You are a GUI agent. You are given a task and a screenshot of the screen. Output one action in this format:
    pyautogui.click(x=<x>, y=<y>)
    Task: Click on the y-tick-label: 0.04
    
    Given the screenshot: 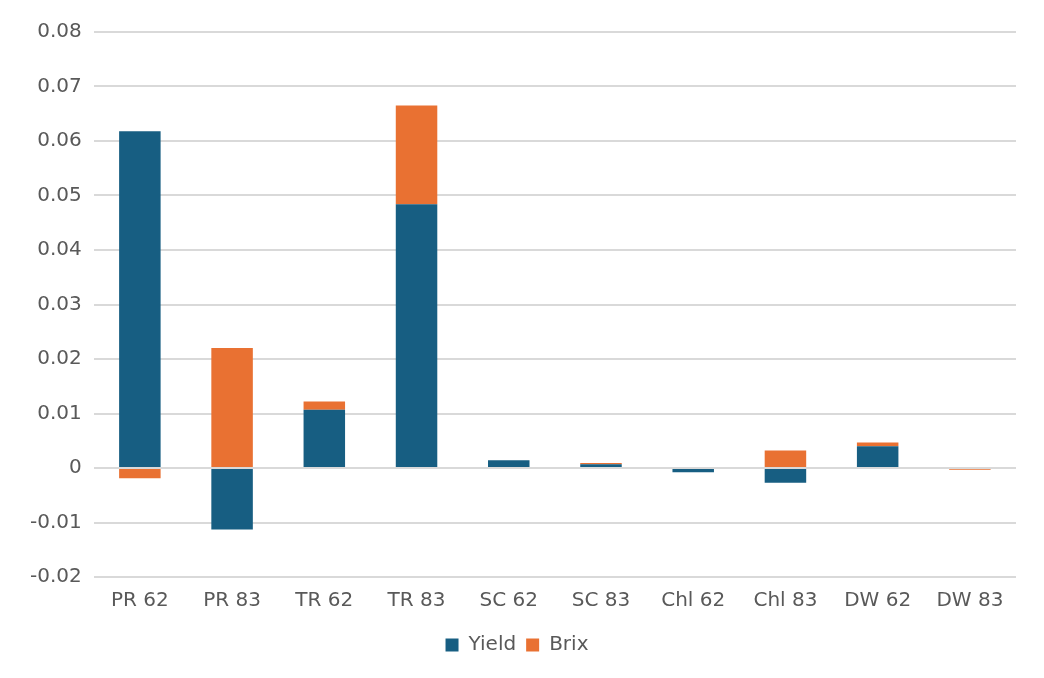 What is the action you would take?
    pyautogui.click(x=59, y=248)
    